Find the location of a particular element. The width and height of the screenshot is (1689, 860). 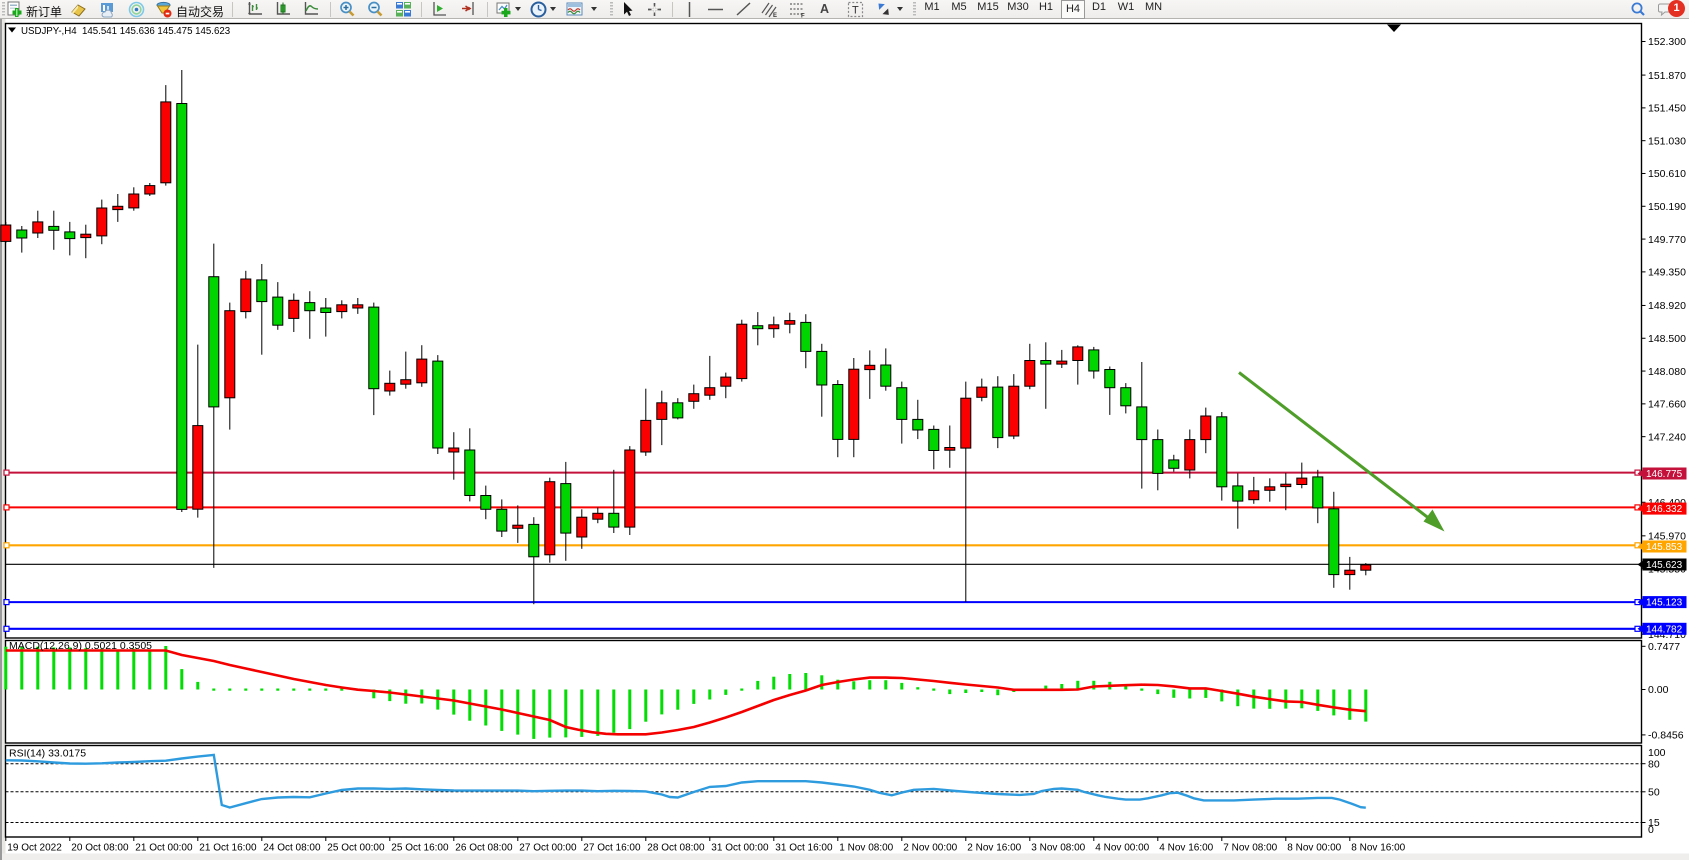

svg-text: 145.853 is located at coordinates (1664, 547).